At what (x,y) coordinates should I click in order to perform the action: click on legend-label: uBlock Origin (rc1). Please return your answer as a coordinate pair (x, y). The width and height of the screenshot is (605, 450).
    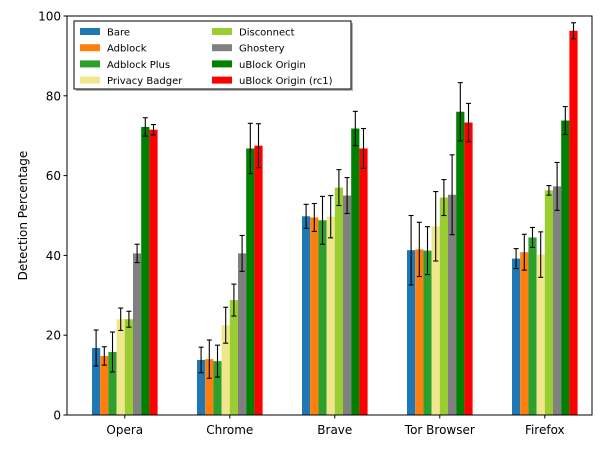
    Looking at the image, I should click on (286, 81).